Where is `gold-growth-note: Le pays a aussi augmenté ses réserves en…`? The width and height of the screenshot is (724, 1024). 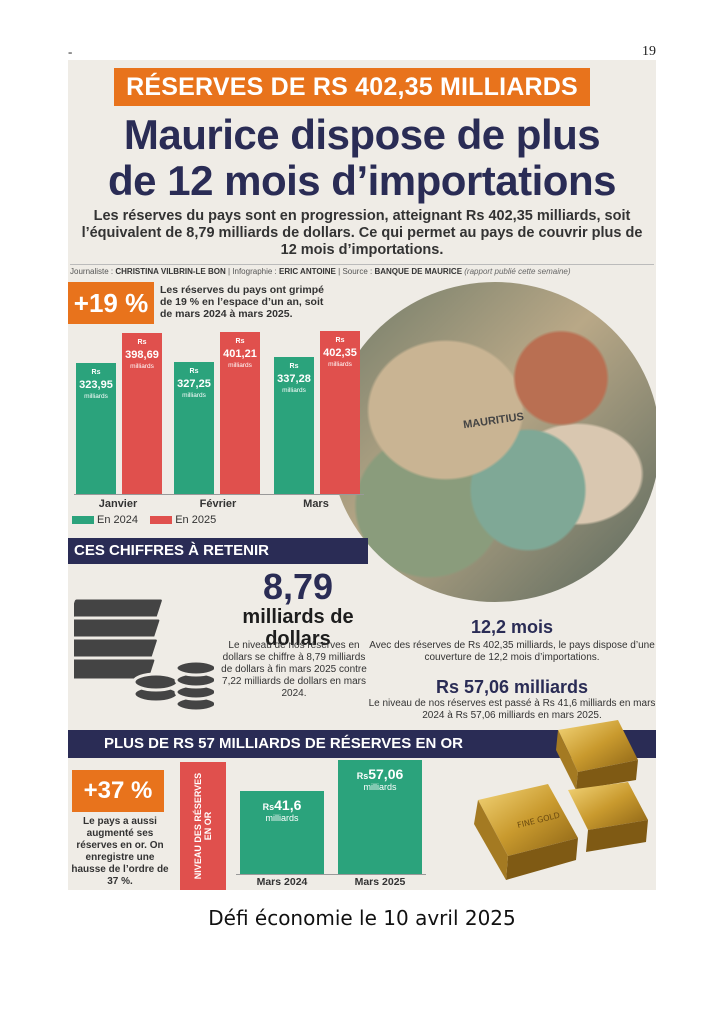 gold-growth-note: Le pays a aussi augmenté ses réserves en… is located at coordinates (120, 851).